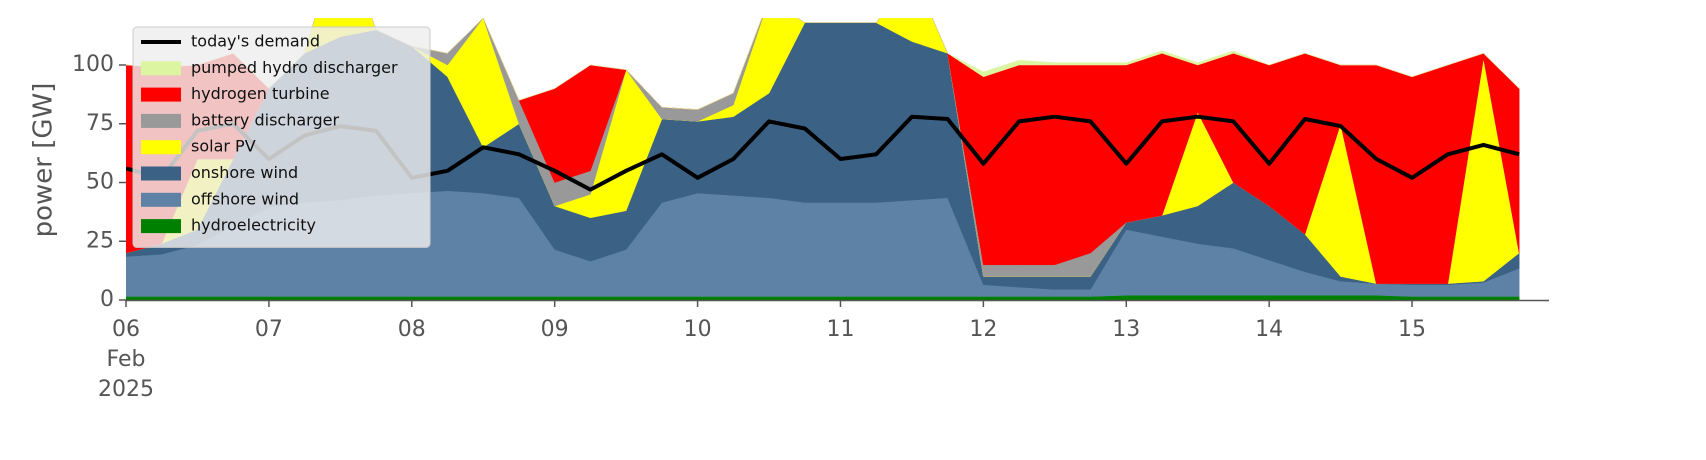  What do you see at coordinates (244, 172) in the screenshot?
I see `legend-label: onshore wind` at bounding box center [244, 172].